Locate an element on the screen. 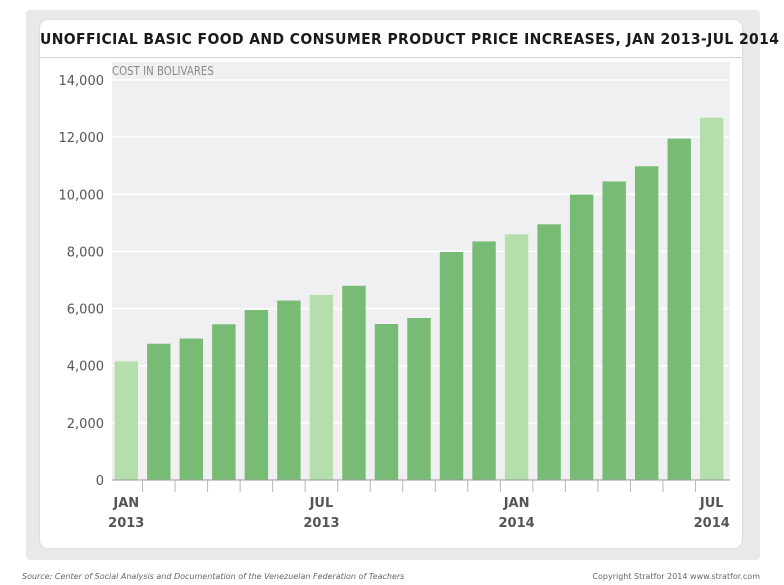  y-tick-label: 4,000 is located at coordinates (85, 367).